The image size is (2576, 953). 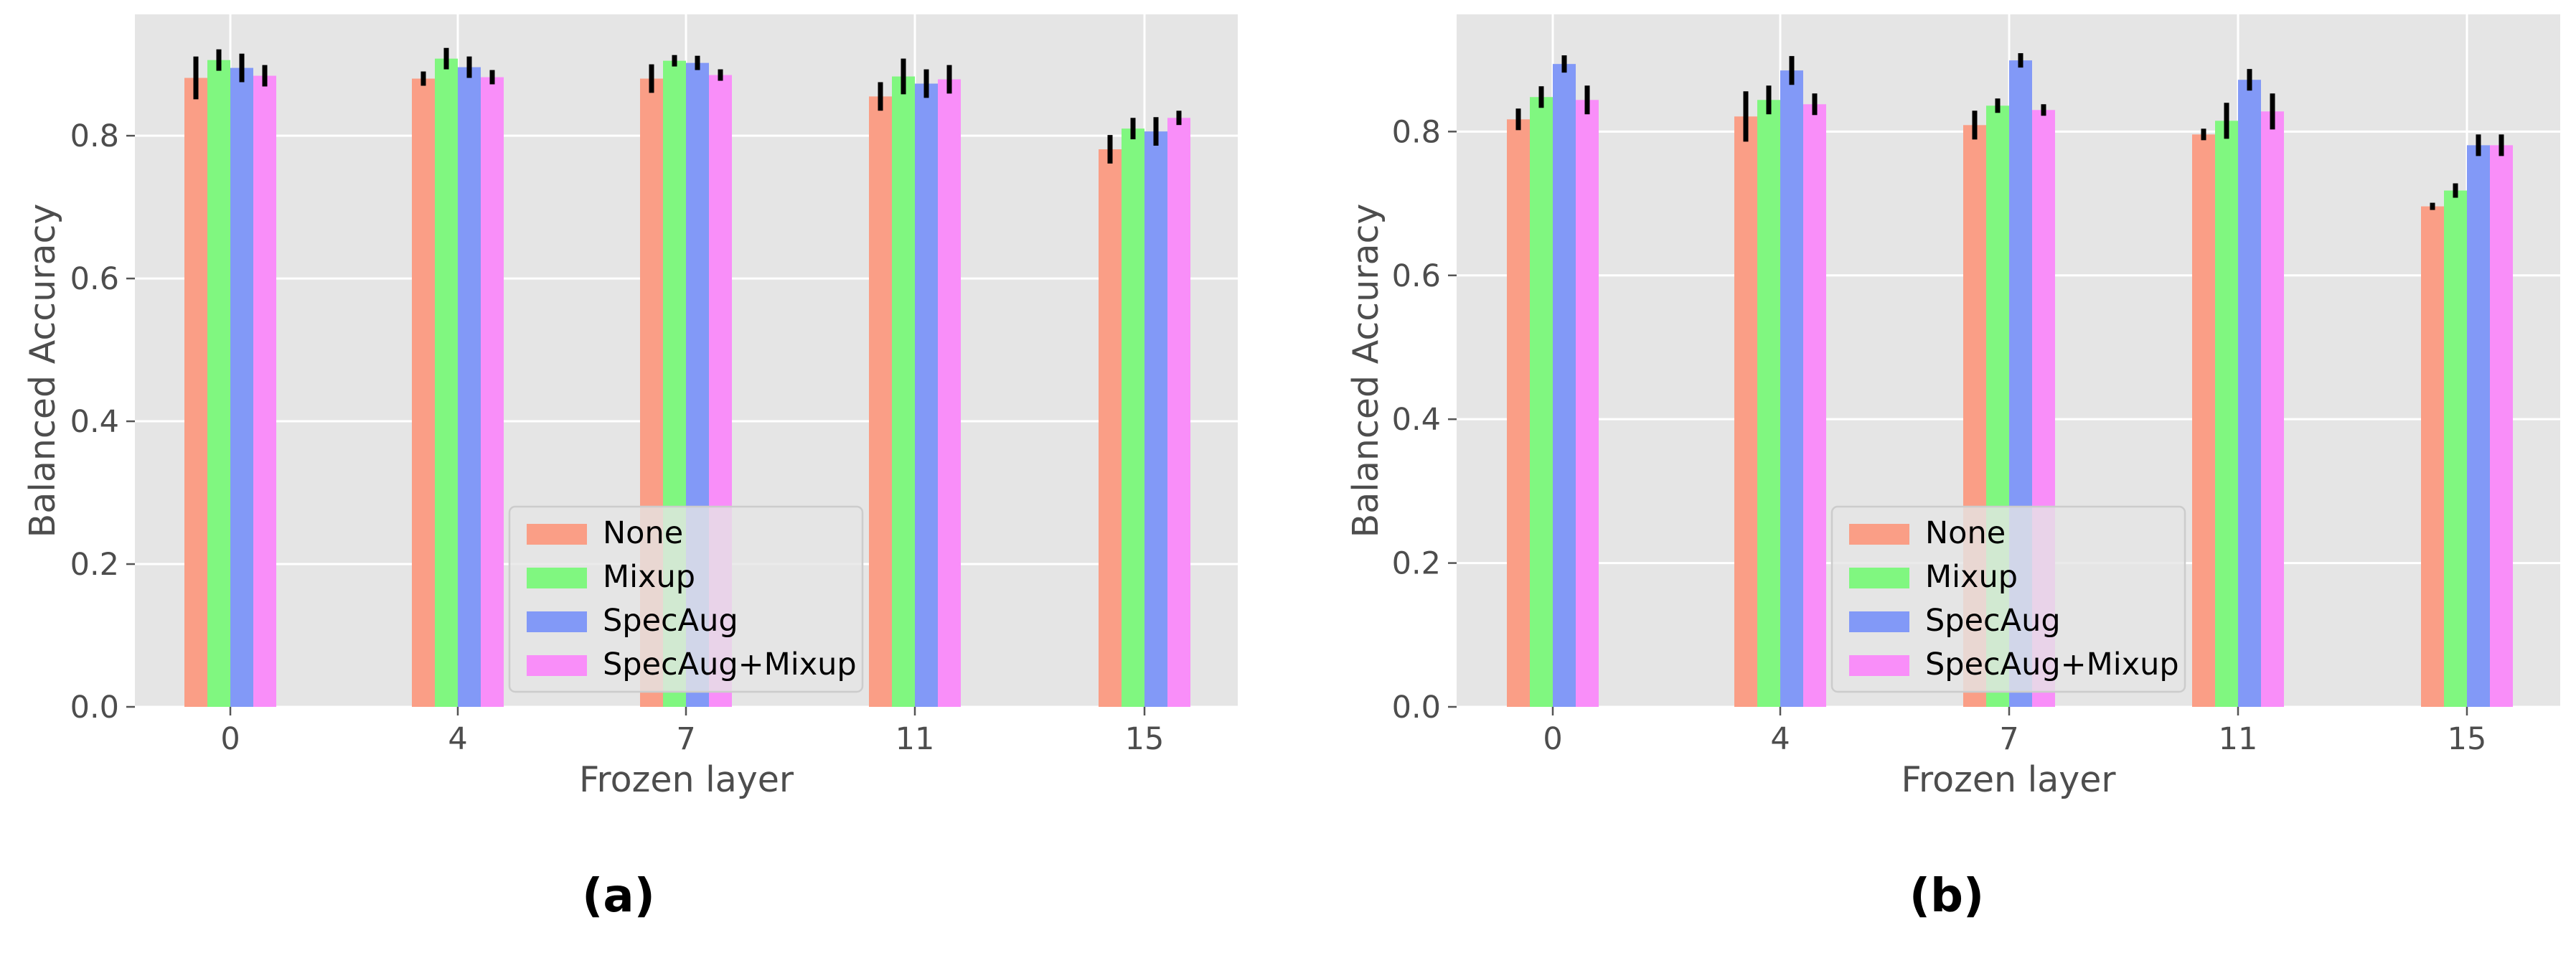 I want to click on panel-label: (b), so click(x=1946, y=897).